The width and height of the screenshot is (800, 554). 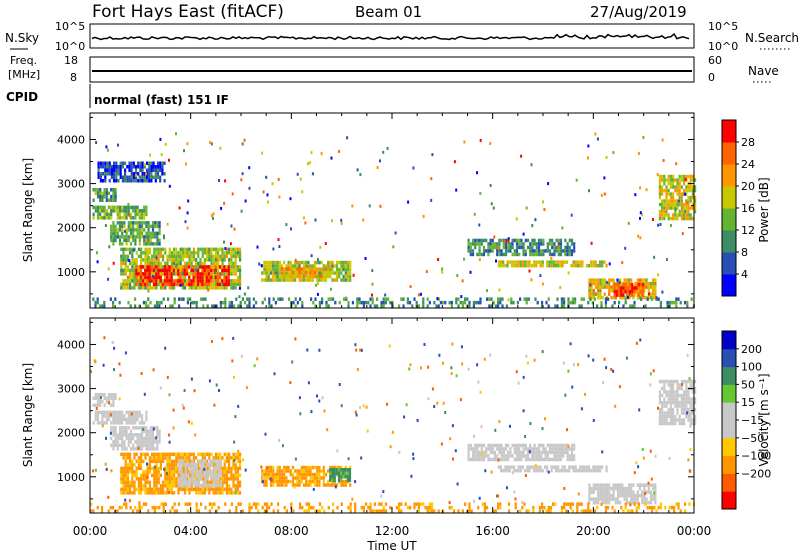 What do you see at coordinates (677, 402) in the screenshot?
I see `echo-region` at bounding box center [677, 402].